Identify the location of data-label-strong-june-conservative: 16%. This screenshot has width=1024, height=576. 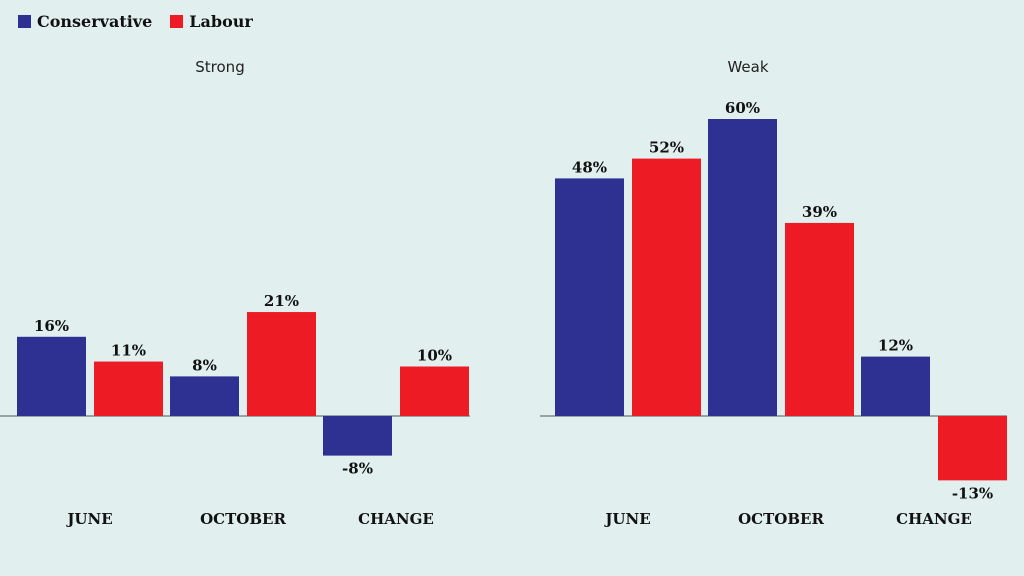
(51, 326).